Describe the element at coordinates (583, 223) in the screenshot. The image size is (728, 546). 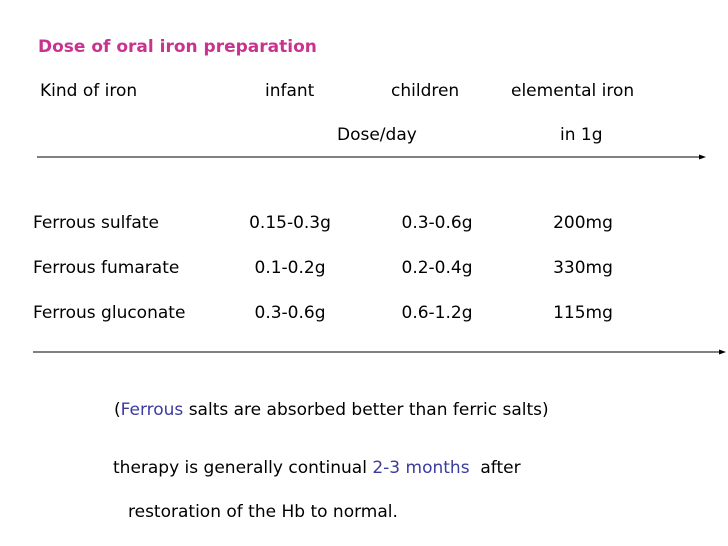
I see `table-cell: 200mg` at that location.